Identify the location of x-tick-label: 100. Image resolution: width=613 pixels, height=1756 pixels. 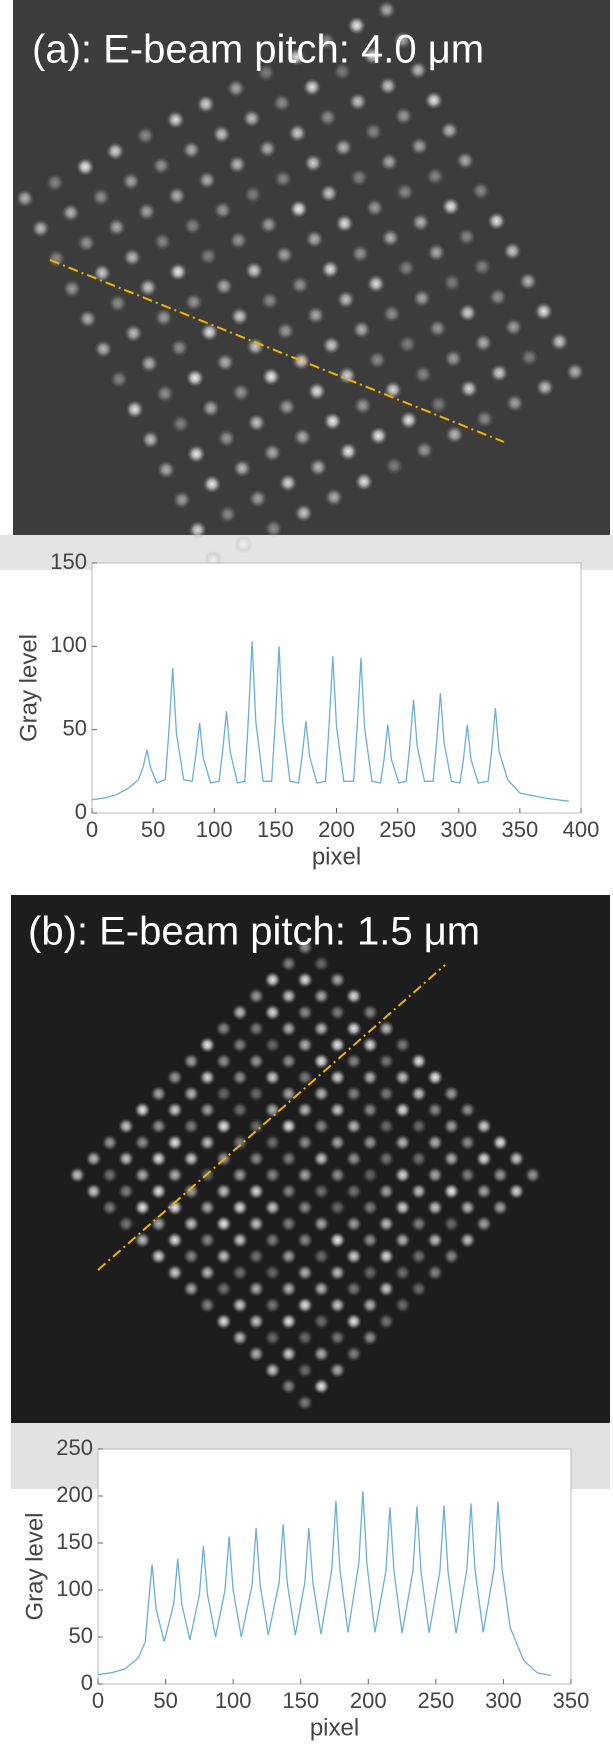
(233, 1700).